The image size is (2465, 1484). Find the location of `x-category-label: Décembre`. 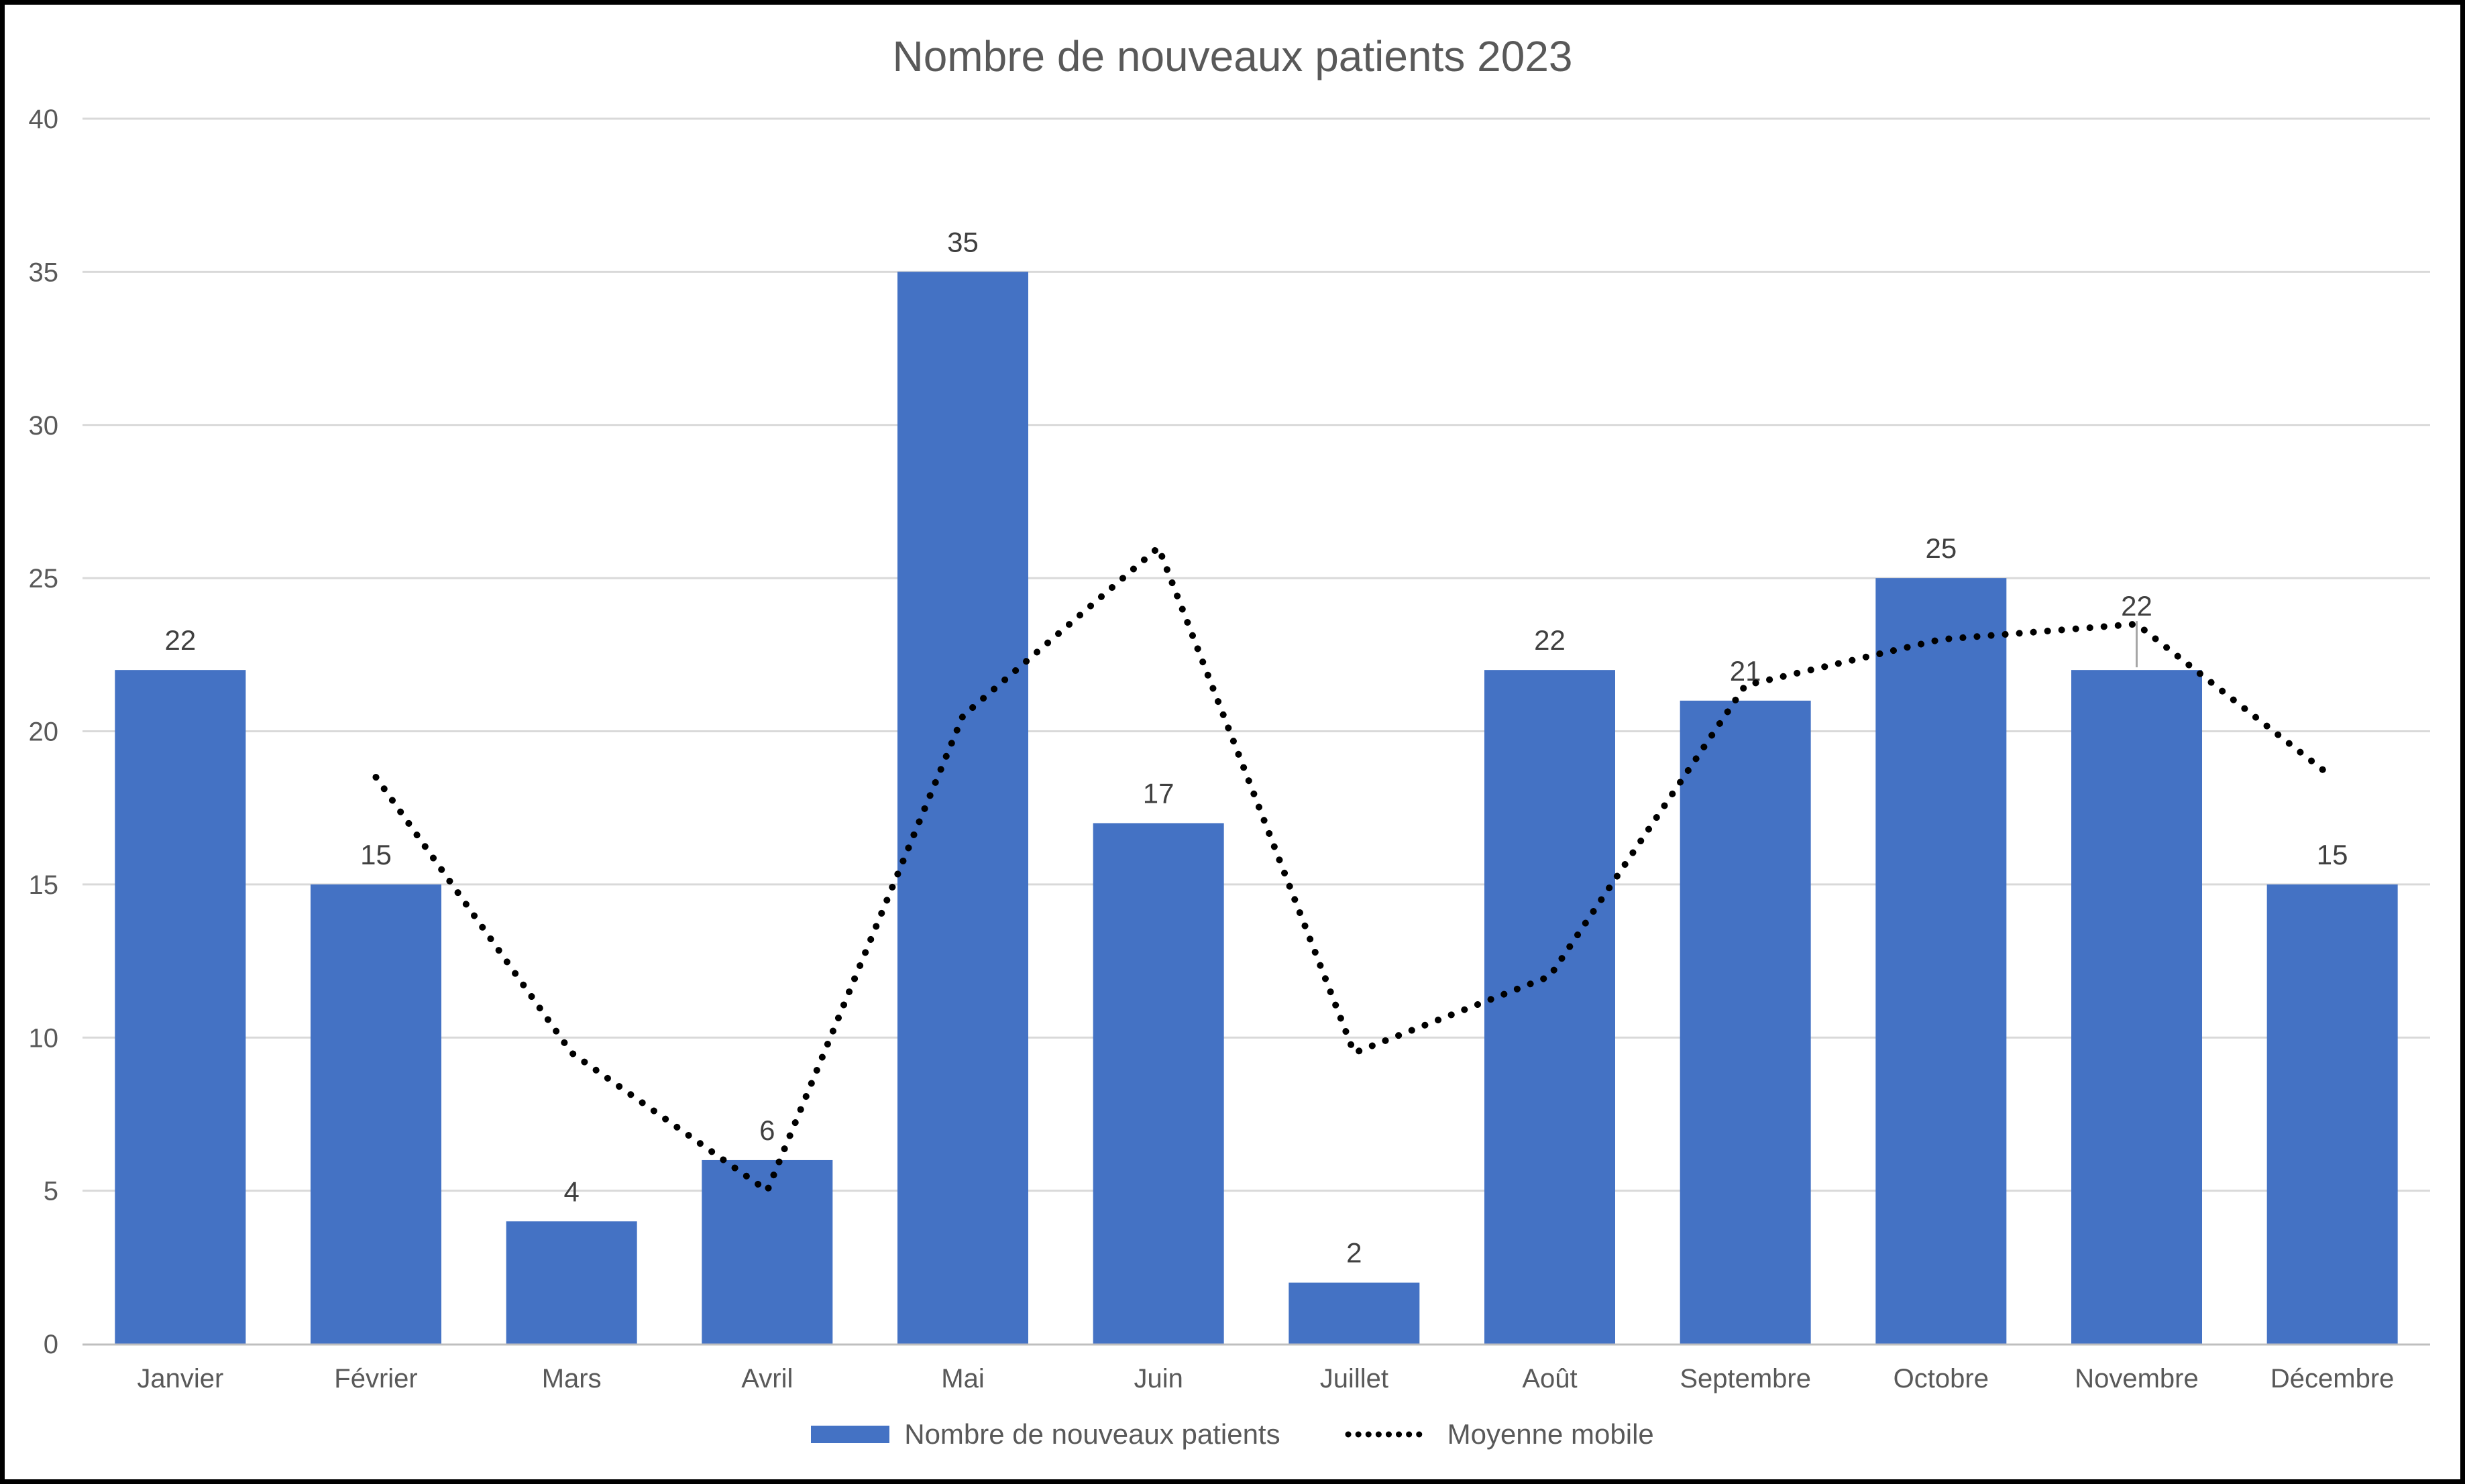

x-category-label: Décembre is located at coordinates (2332, 1378).